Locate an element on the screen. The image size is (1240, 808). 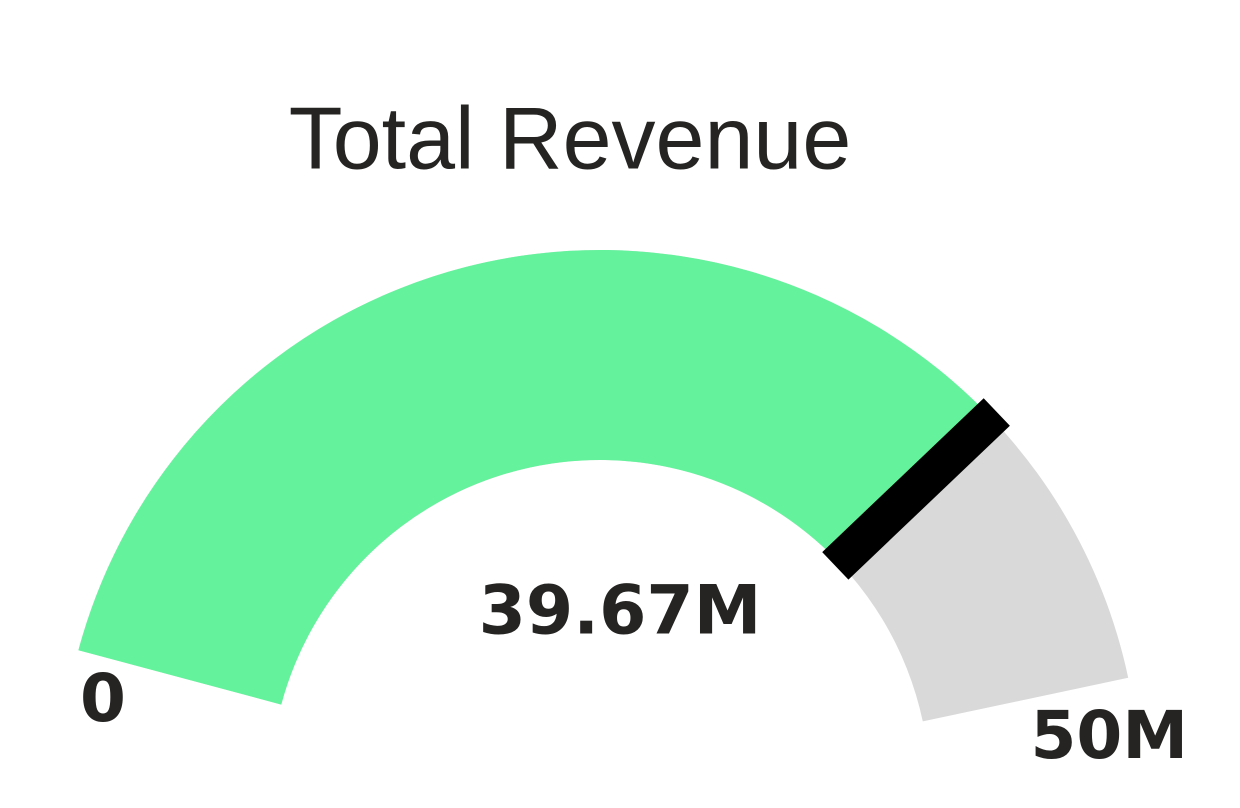
chart-title: Total Revenue is located at coordinates (570, 137).